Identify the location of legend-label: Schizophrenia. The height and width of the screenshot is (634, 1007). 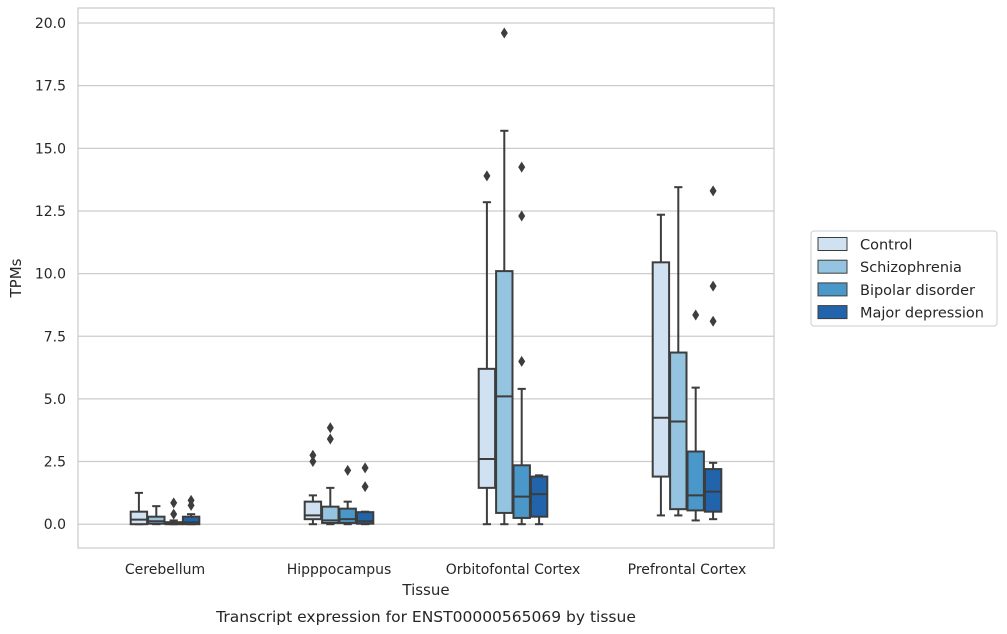
(911, 268).